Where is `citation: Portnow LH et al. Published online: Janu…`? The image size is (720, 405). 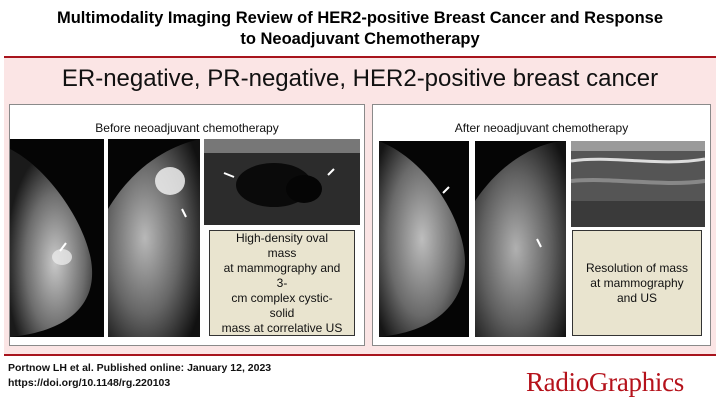
citation: Portnow LH et al. Published online: Janu… is located at coordinates (139, 376).